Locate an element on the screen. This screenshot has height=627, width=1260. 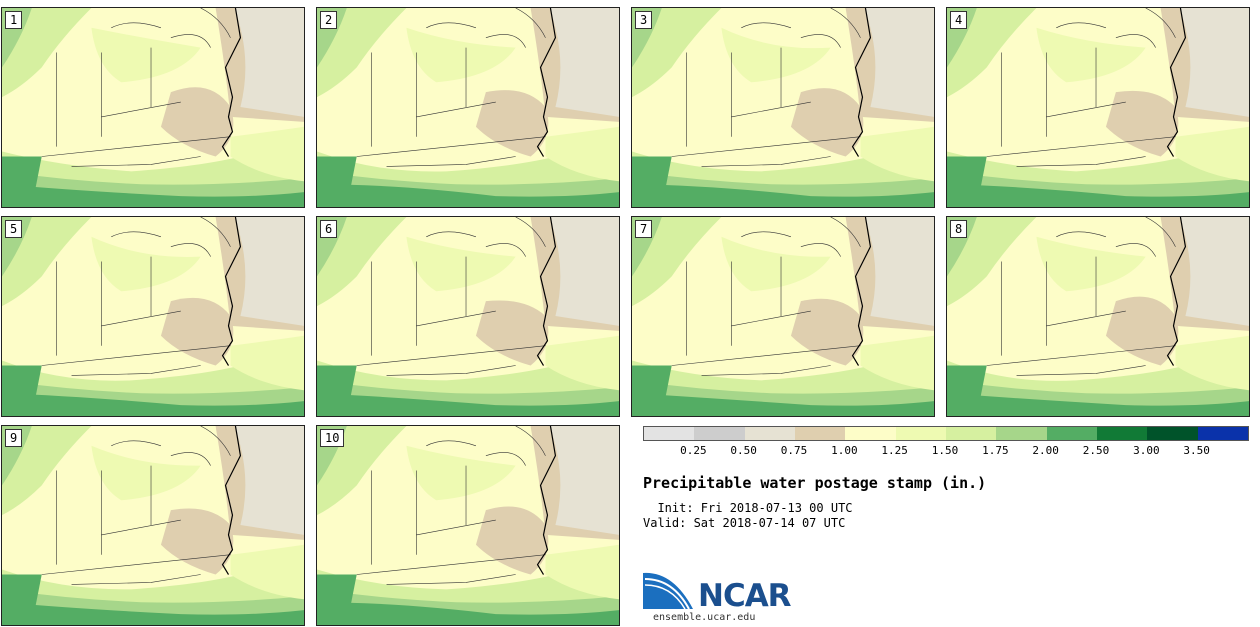
colorbar-tick-label: 1.25 is located at coordinates (894, 450).